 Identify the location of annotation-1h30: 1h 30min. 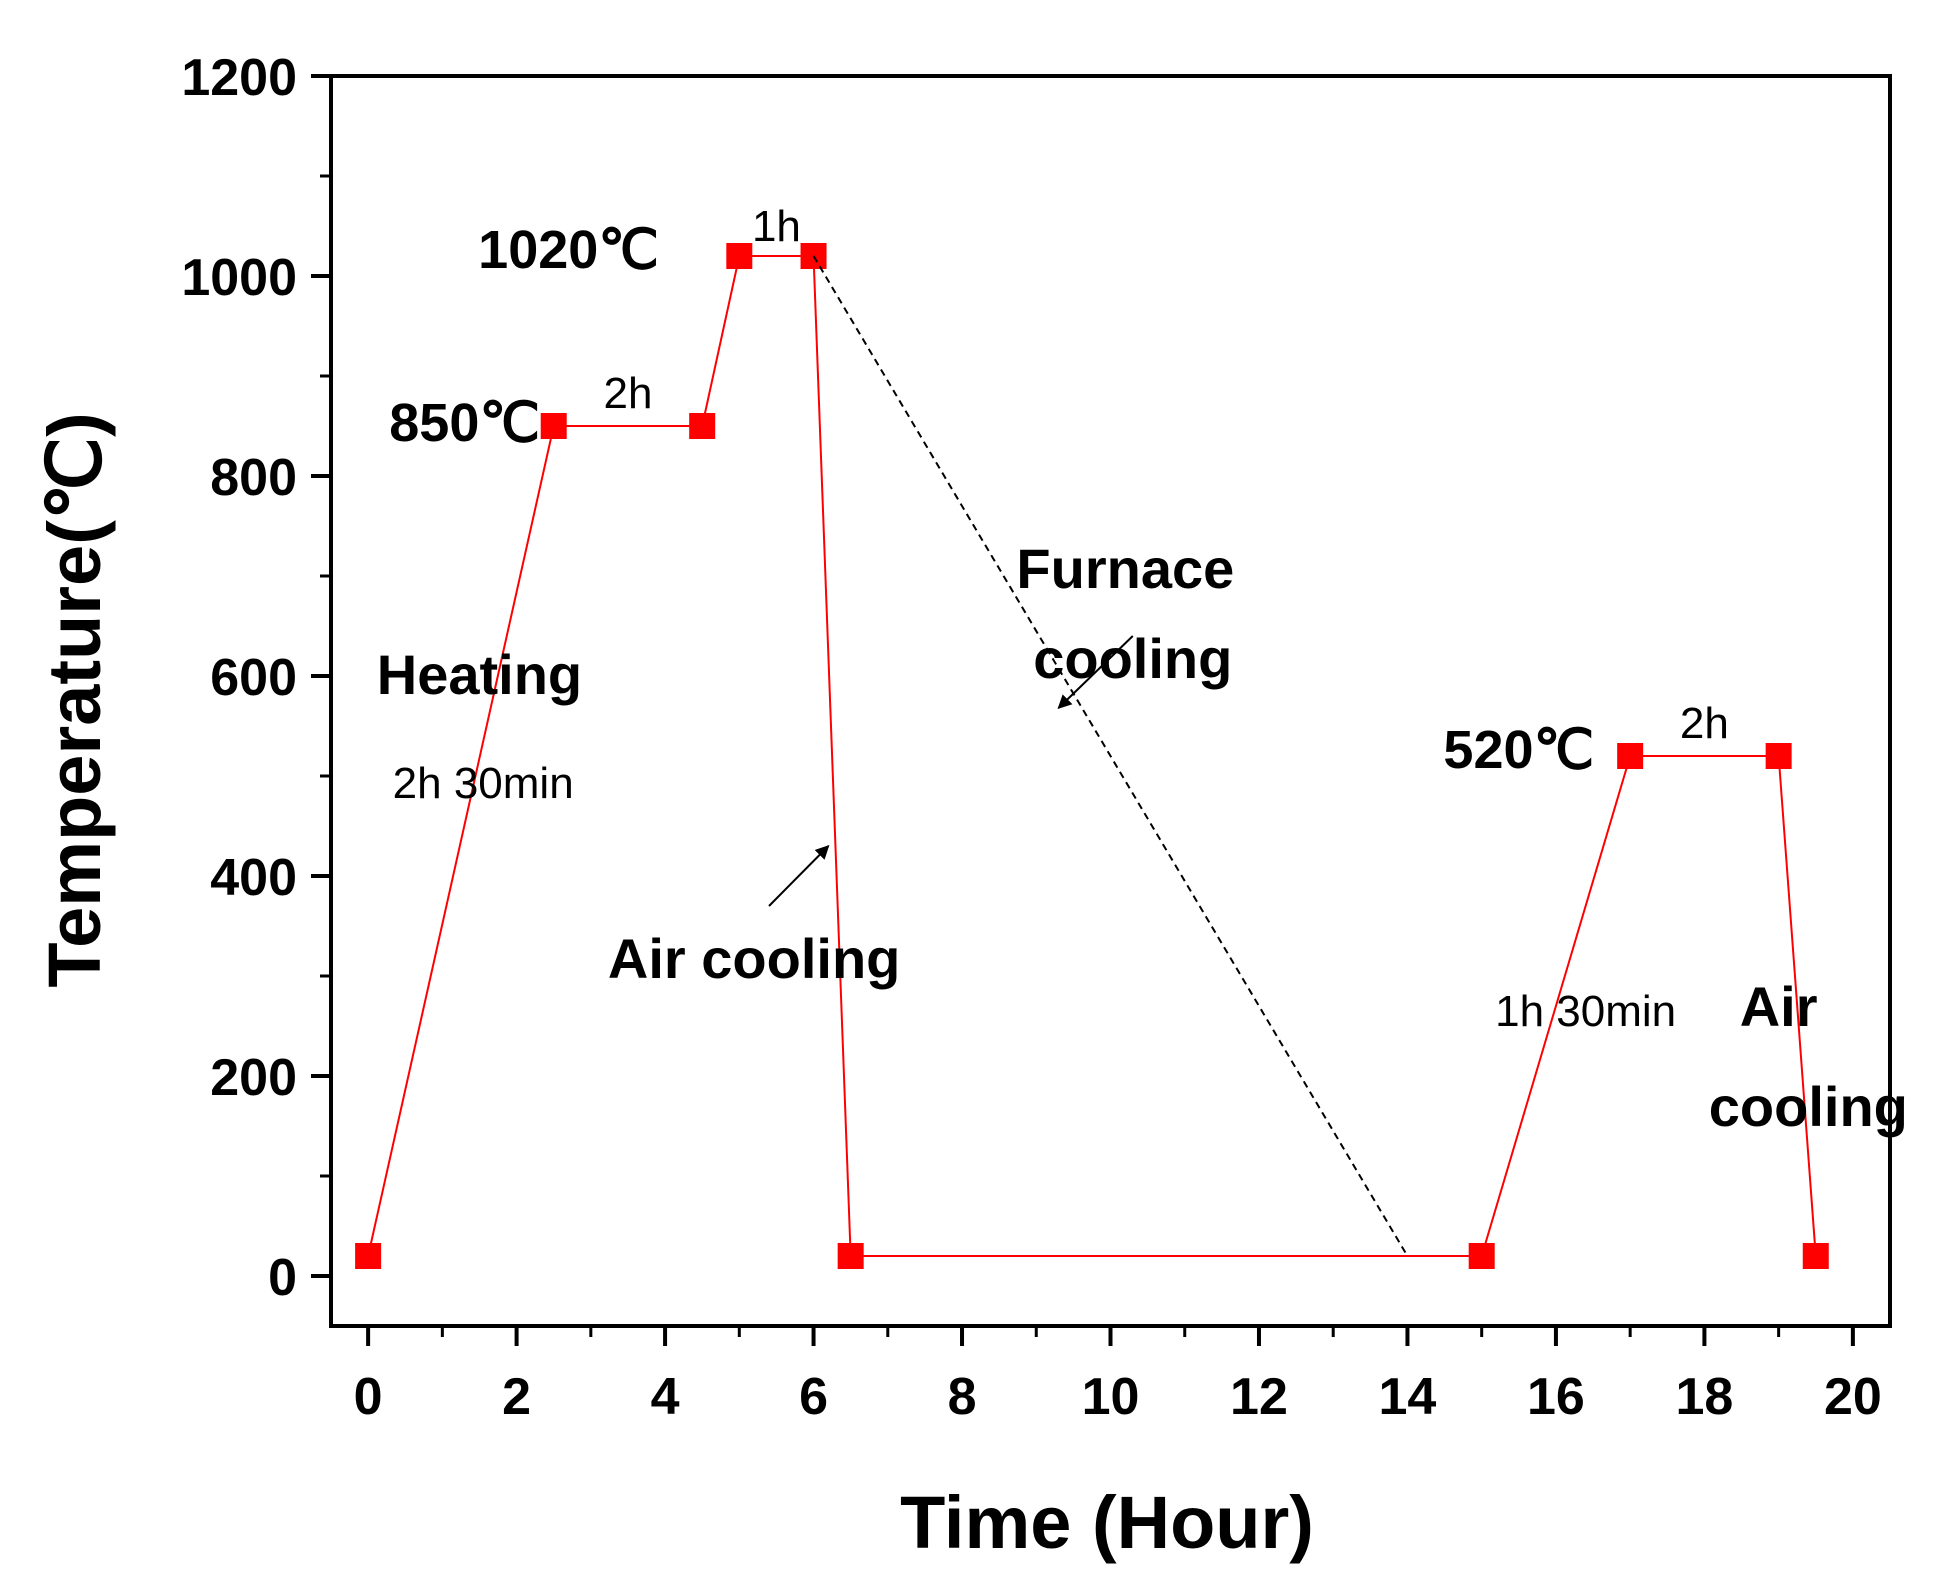
(1585, 1011).